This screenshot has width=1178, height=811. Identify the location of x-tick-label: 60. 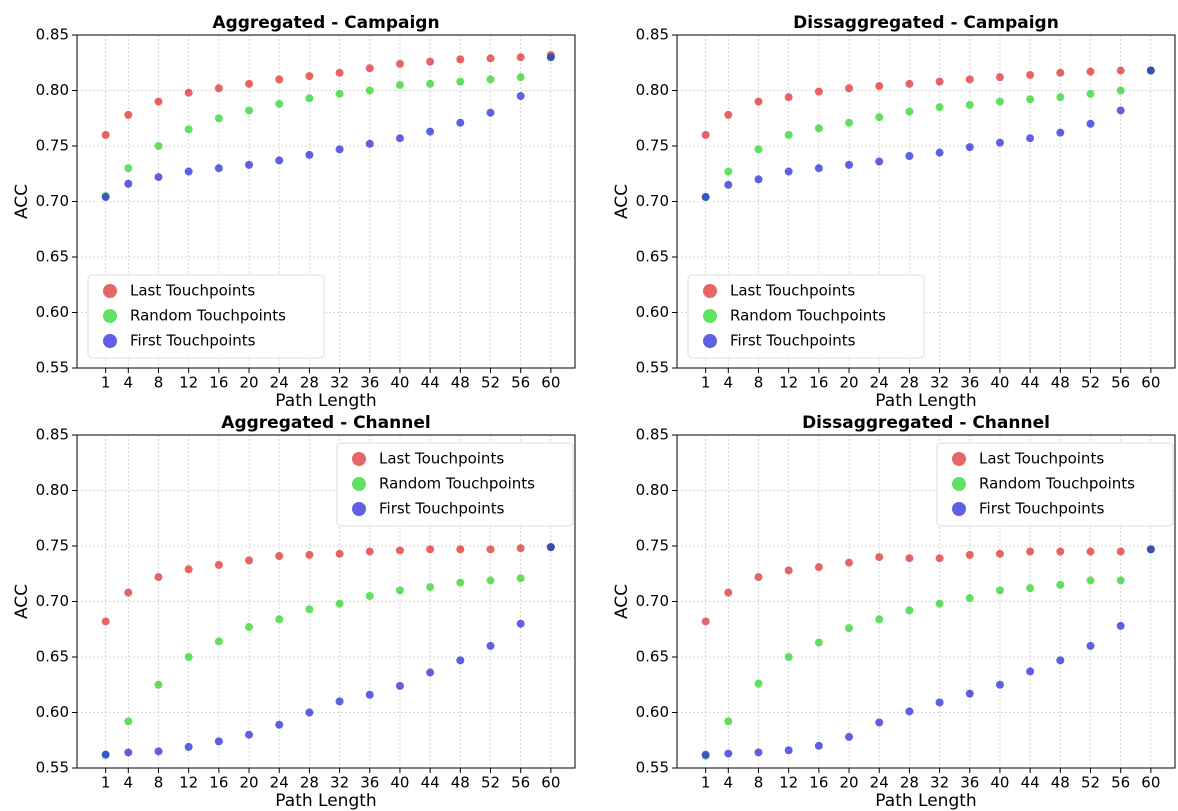
(550, 383).